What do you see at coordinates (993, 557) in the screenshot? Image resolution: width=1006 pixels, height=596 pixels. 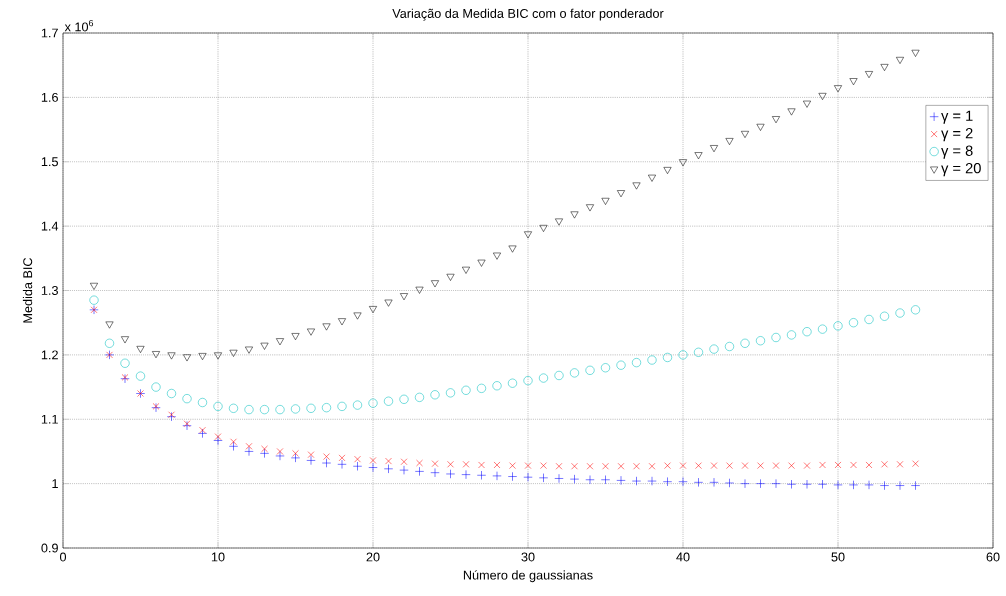 I see `x-tick-label: 60` at bounding box center [993, 557].